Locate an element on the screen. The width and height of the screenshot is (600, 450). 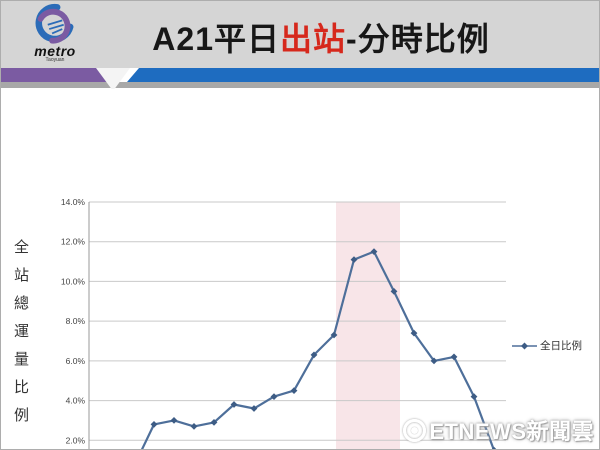
logo-sub-text: Taoyuan is located at coordinates (55, 60).